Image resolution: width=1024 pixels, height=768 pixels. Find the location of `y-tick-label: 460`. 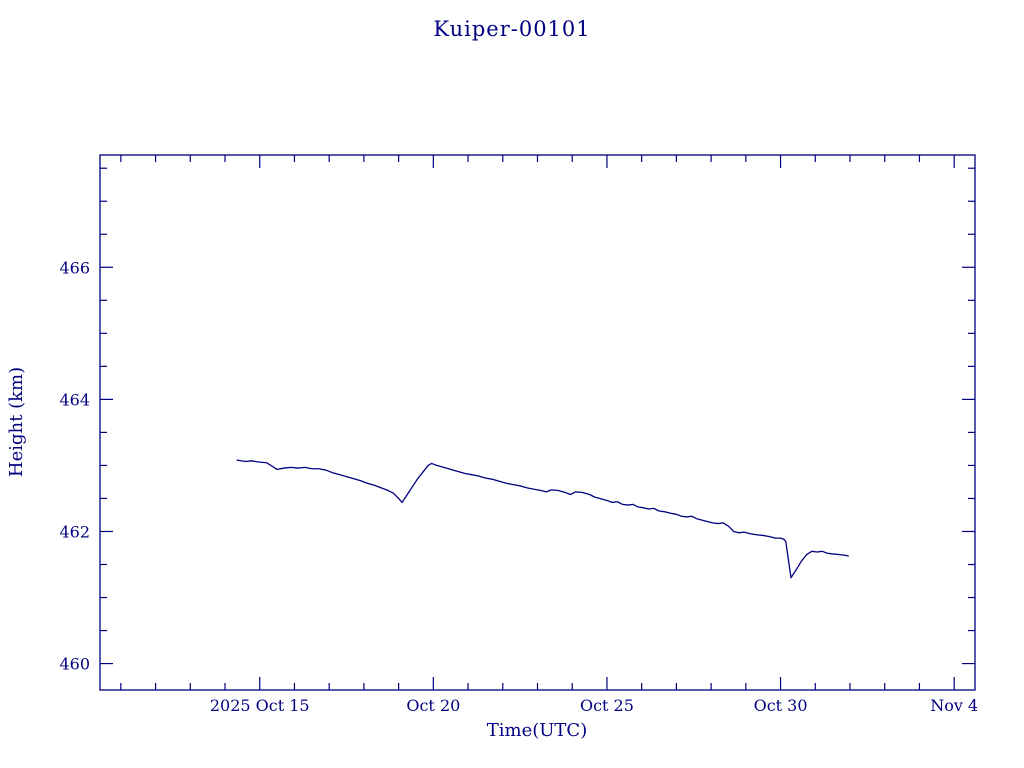

y-tick-label: 460 is located at coordinates (74, 664).